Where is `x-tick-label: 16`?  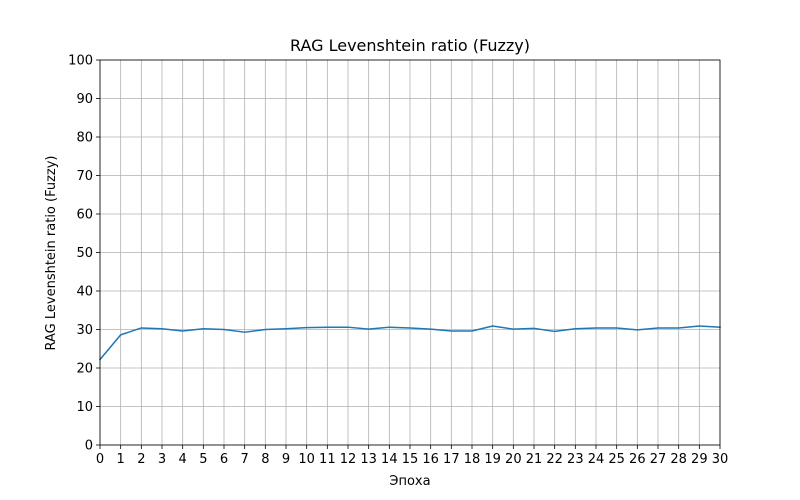
x-tick-label: 16 is located at coordinates (430, 459).